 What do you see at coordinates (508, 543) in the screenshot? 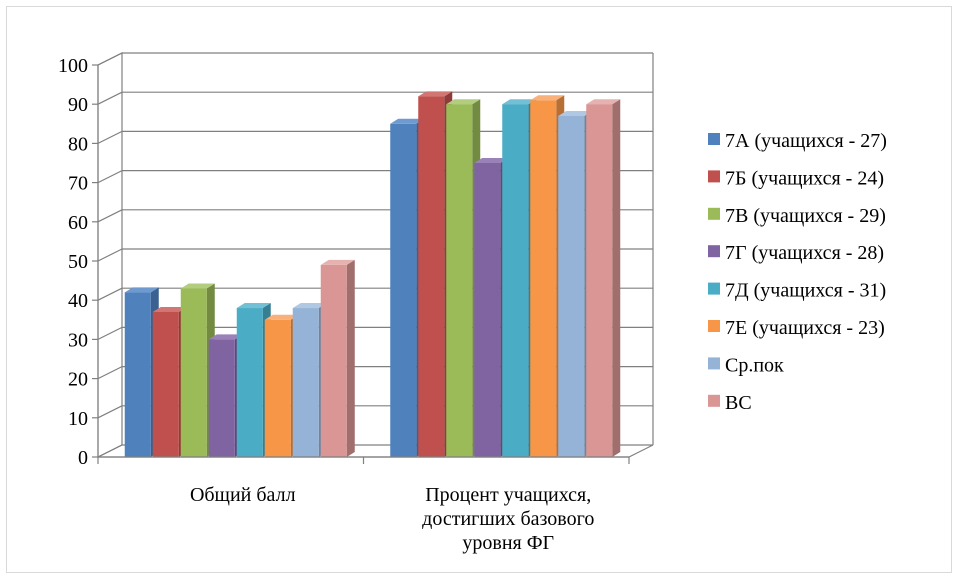
I see `category-label-line: уровня ФГ` at bounding box center [508, 543].